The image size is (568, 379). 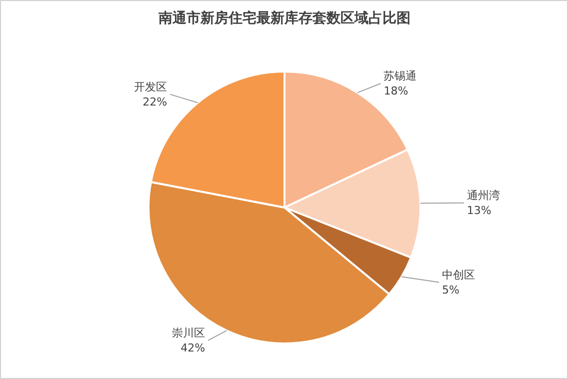 I want to click on data-label: 18%, so click(x=396, y=91).